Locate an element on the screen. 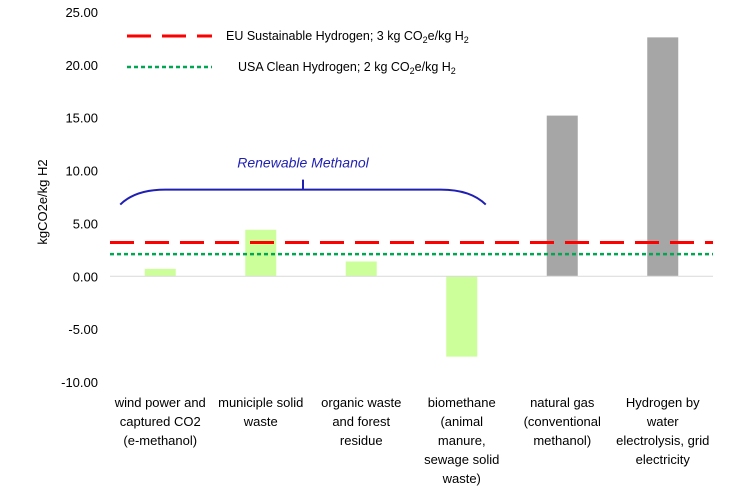 Image resolution: width=741 pixels, height=486 pixels. y-tick-label: -10.00 is located at coordinates (79, 382).